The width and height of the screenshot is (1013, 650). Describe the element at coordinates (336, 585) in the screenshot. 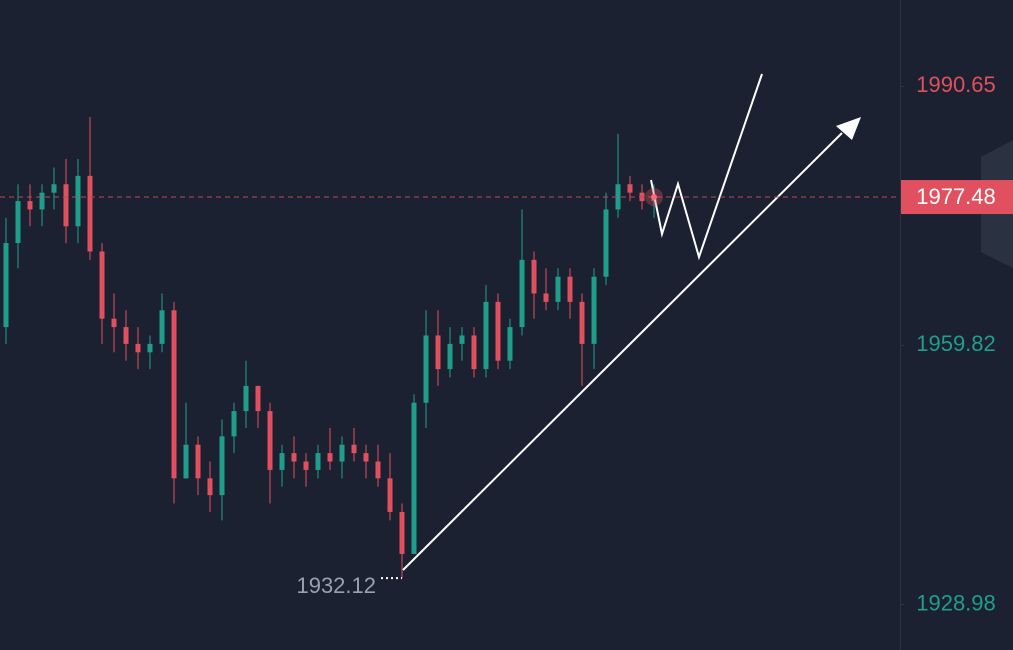

I see `low-label: 1932.12` at that location.